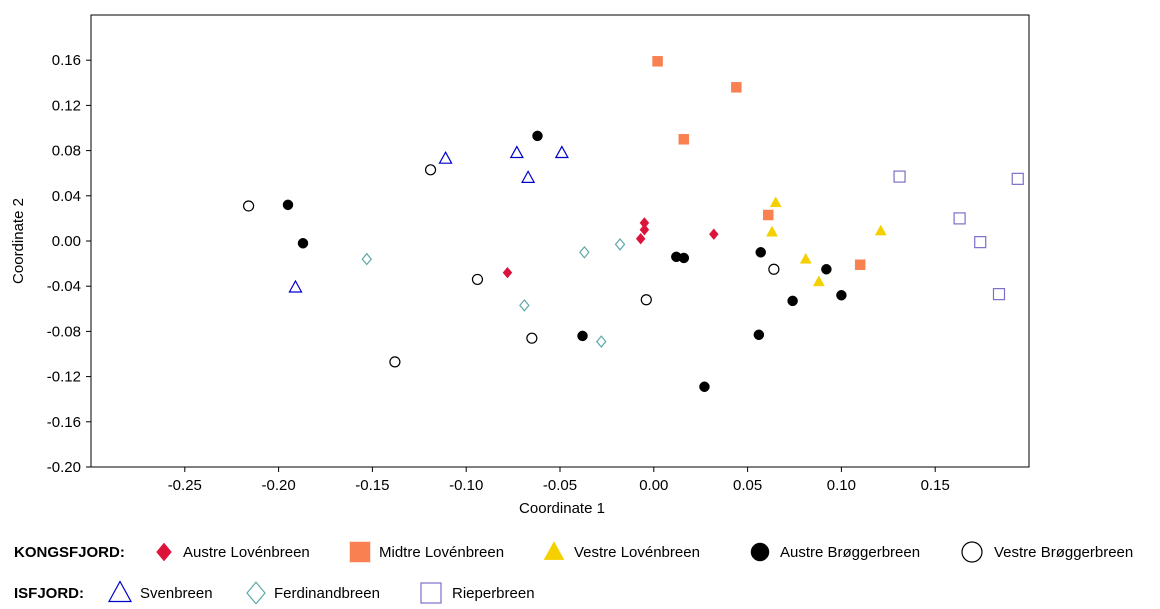 Image resolution: width=1160 pixels, height=609 pixels. I want to click on x-tick-label: 0.15, so click(935, 485).